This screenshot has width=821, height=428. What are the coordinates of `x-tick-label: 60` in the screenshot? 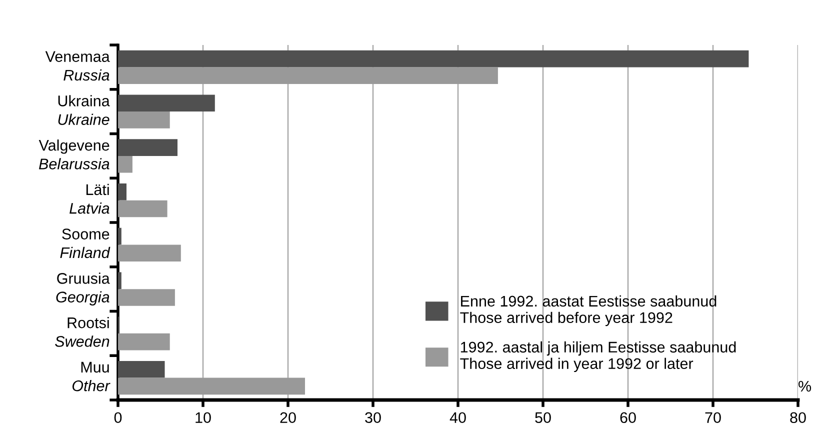 It's located at (628, 418).